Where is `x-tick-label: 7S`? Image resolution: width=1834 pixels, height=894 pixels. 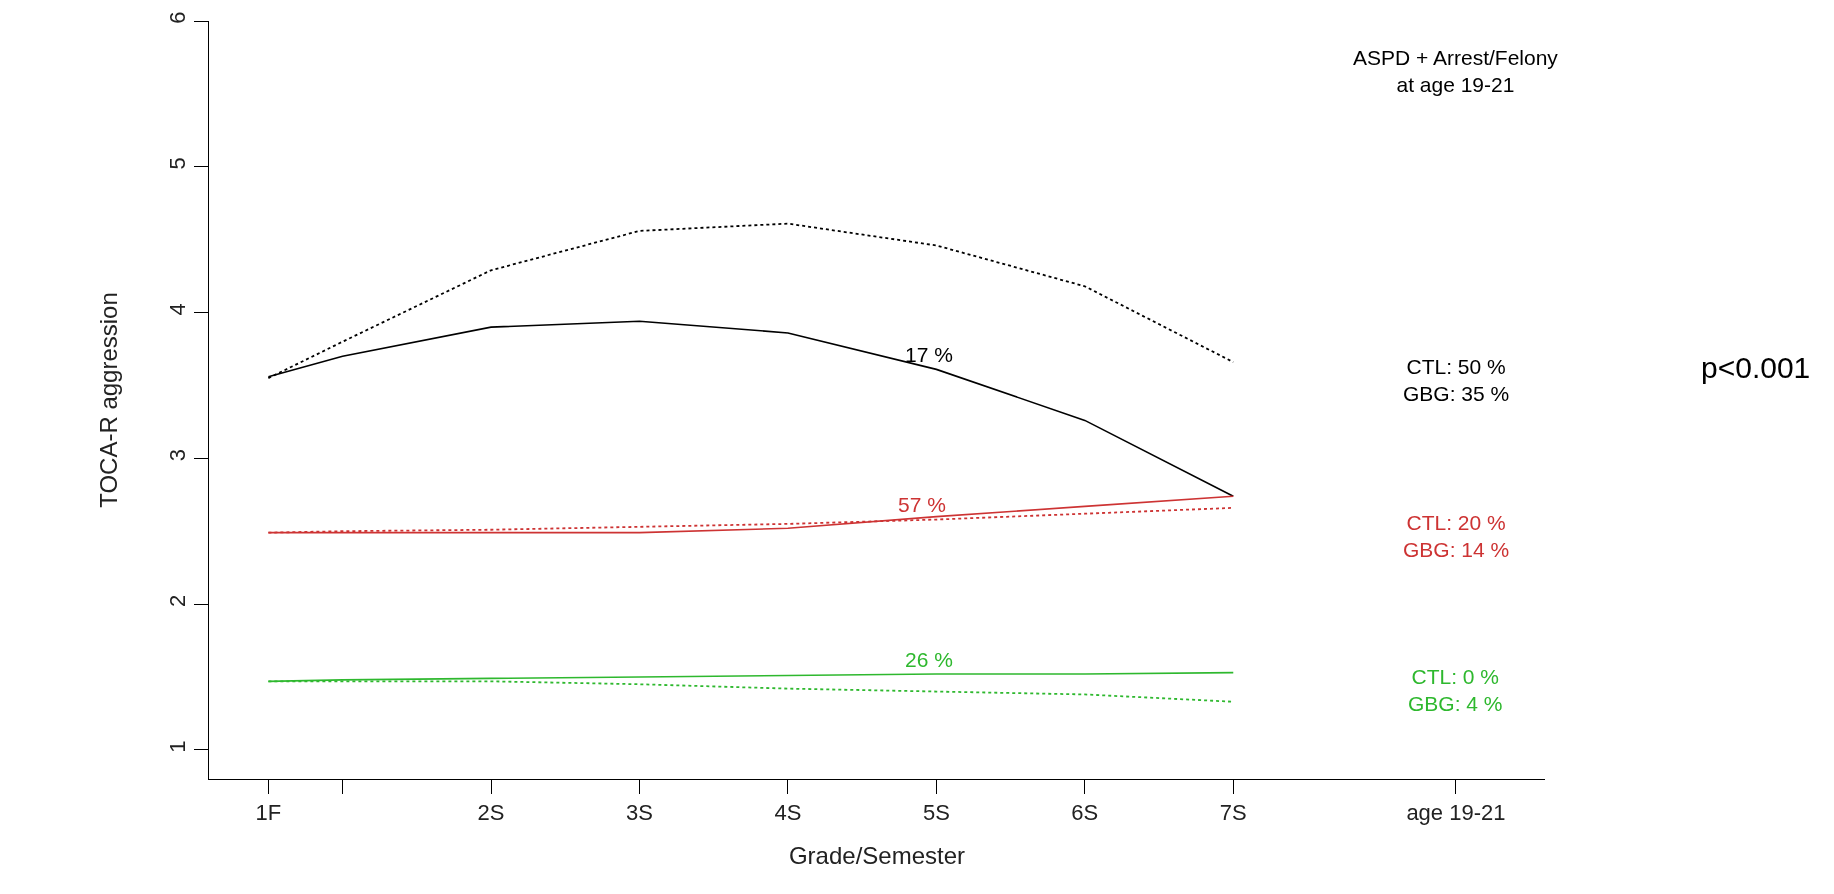 x-tick-label: 7S is located at coordinates (1233, 813).